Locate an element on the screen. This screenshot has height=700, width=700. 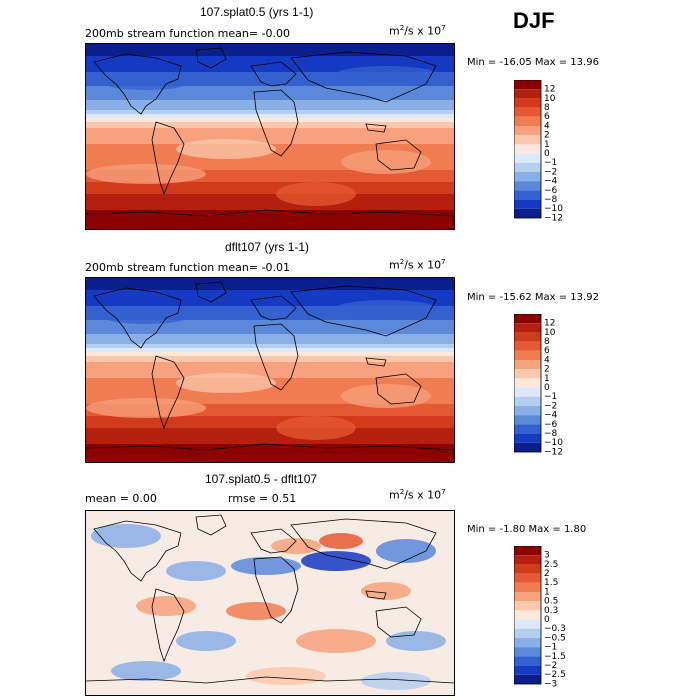
panel2-minmax: Min = -15.62 Max = 13.92 is located at coordinates (533, 297).